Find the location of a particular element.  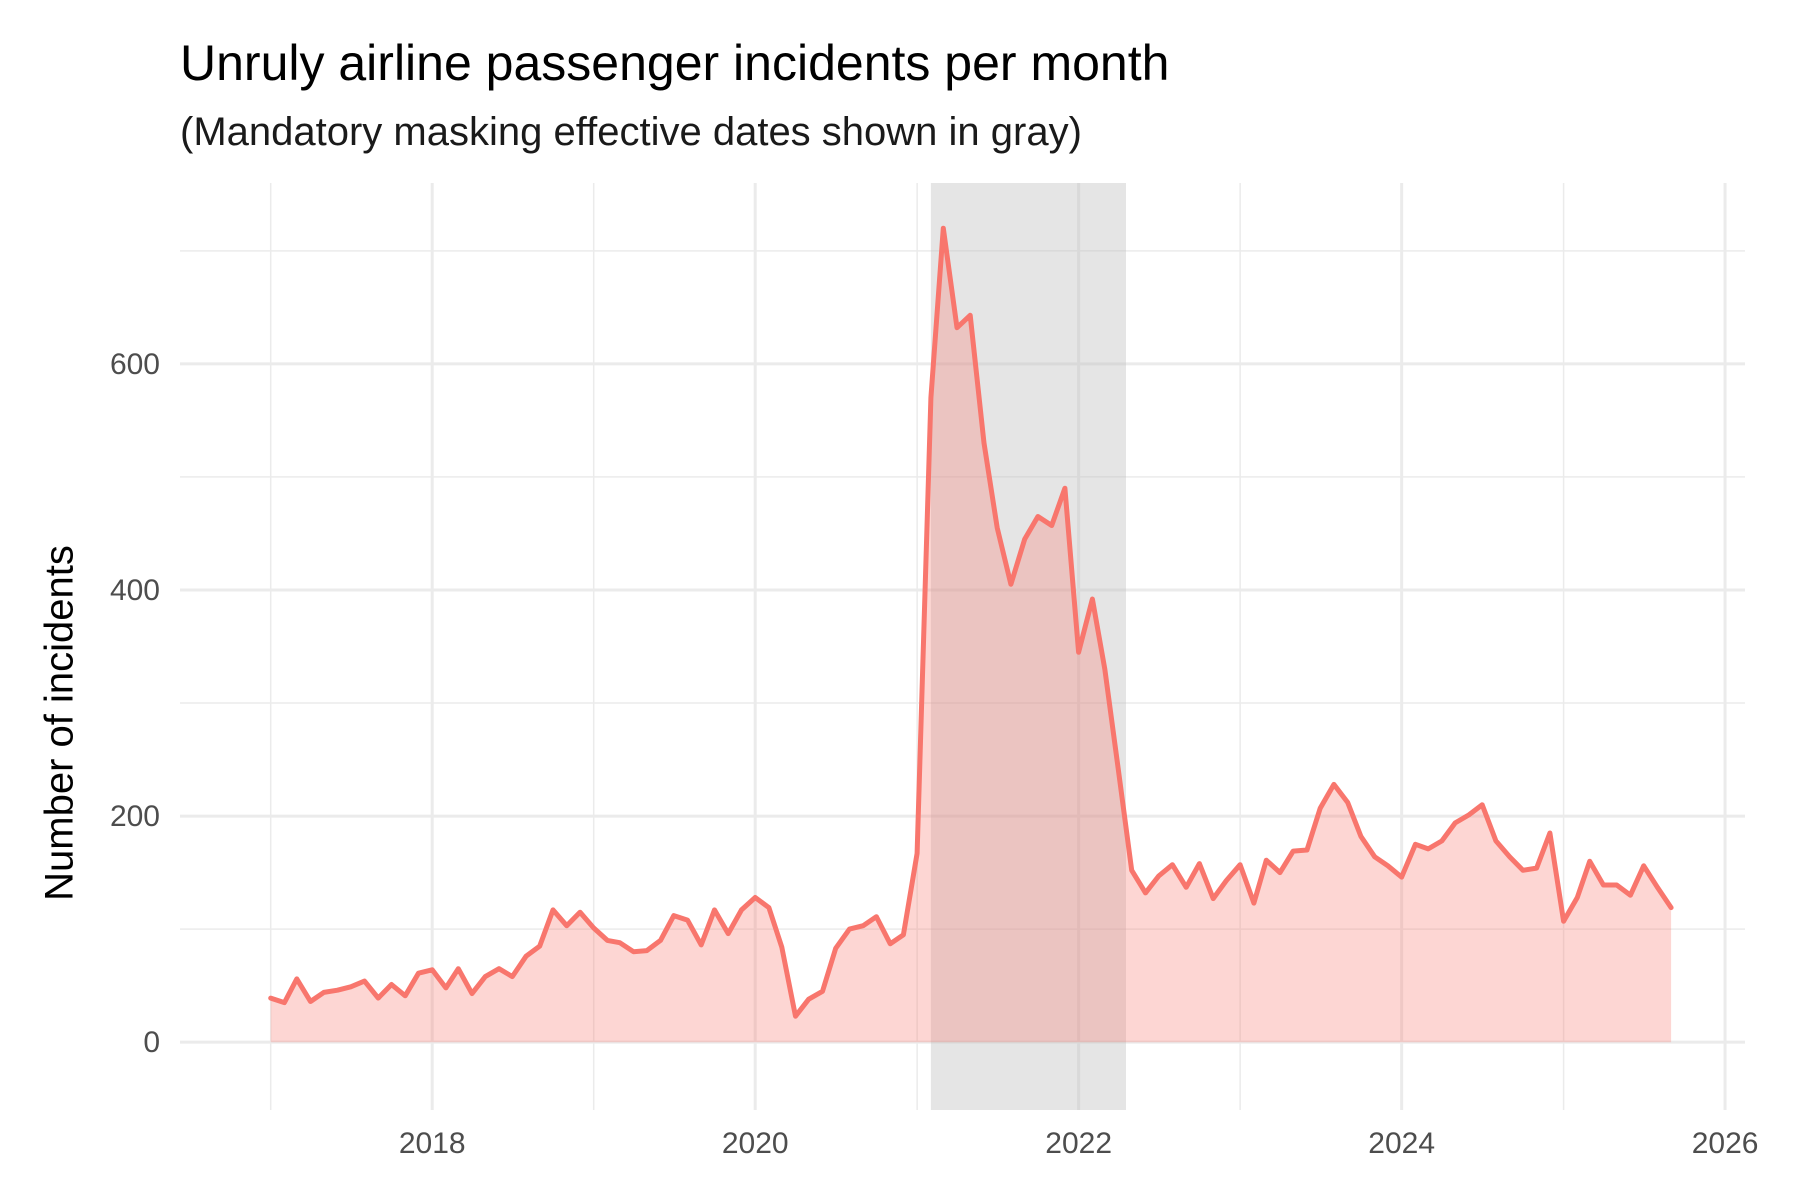

y-tick-labels: 0 200 400 600 is located at coordinates (135, 703).